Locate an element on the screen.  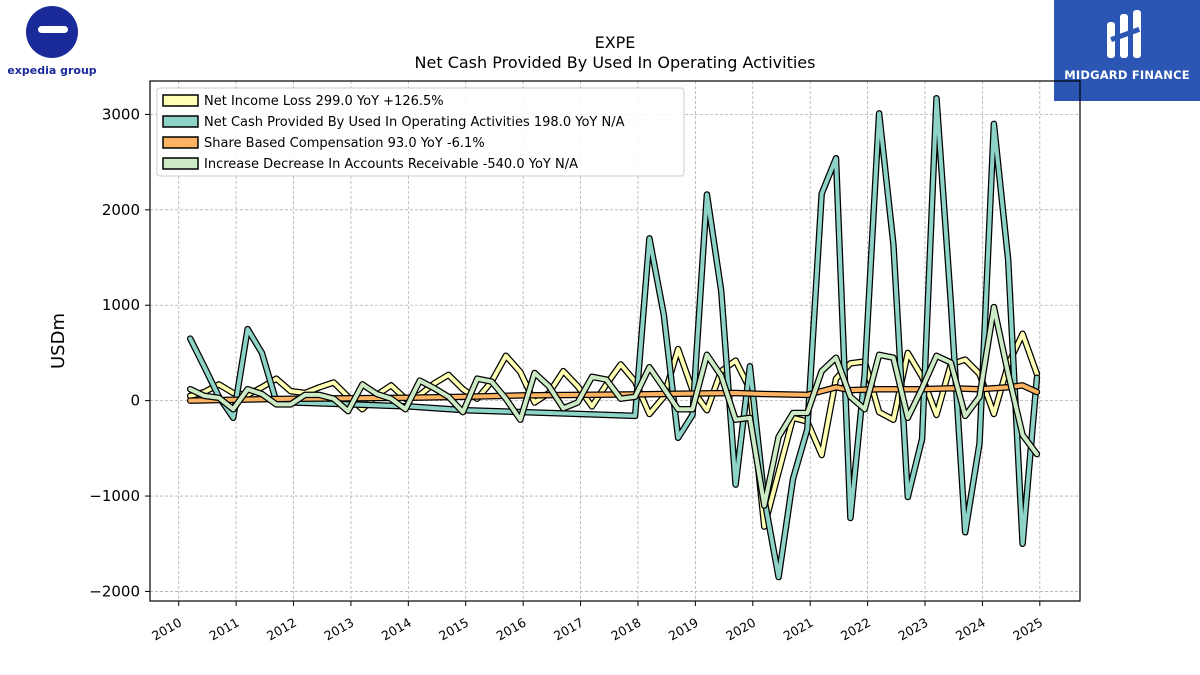
legend-box is located at coordinates (420, 132).